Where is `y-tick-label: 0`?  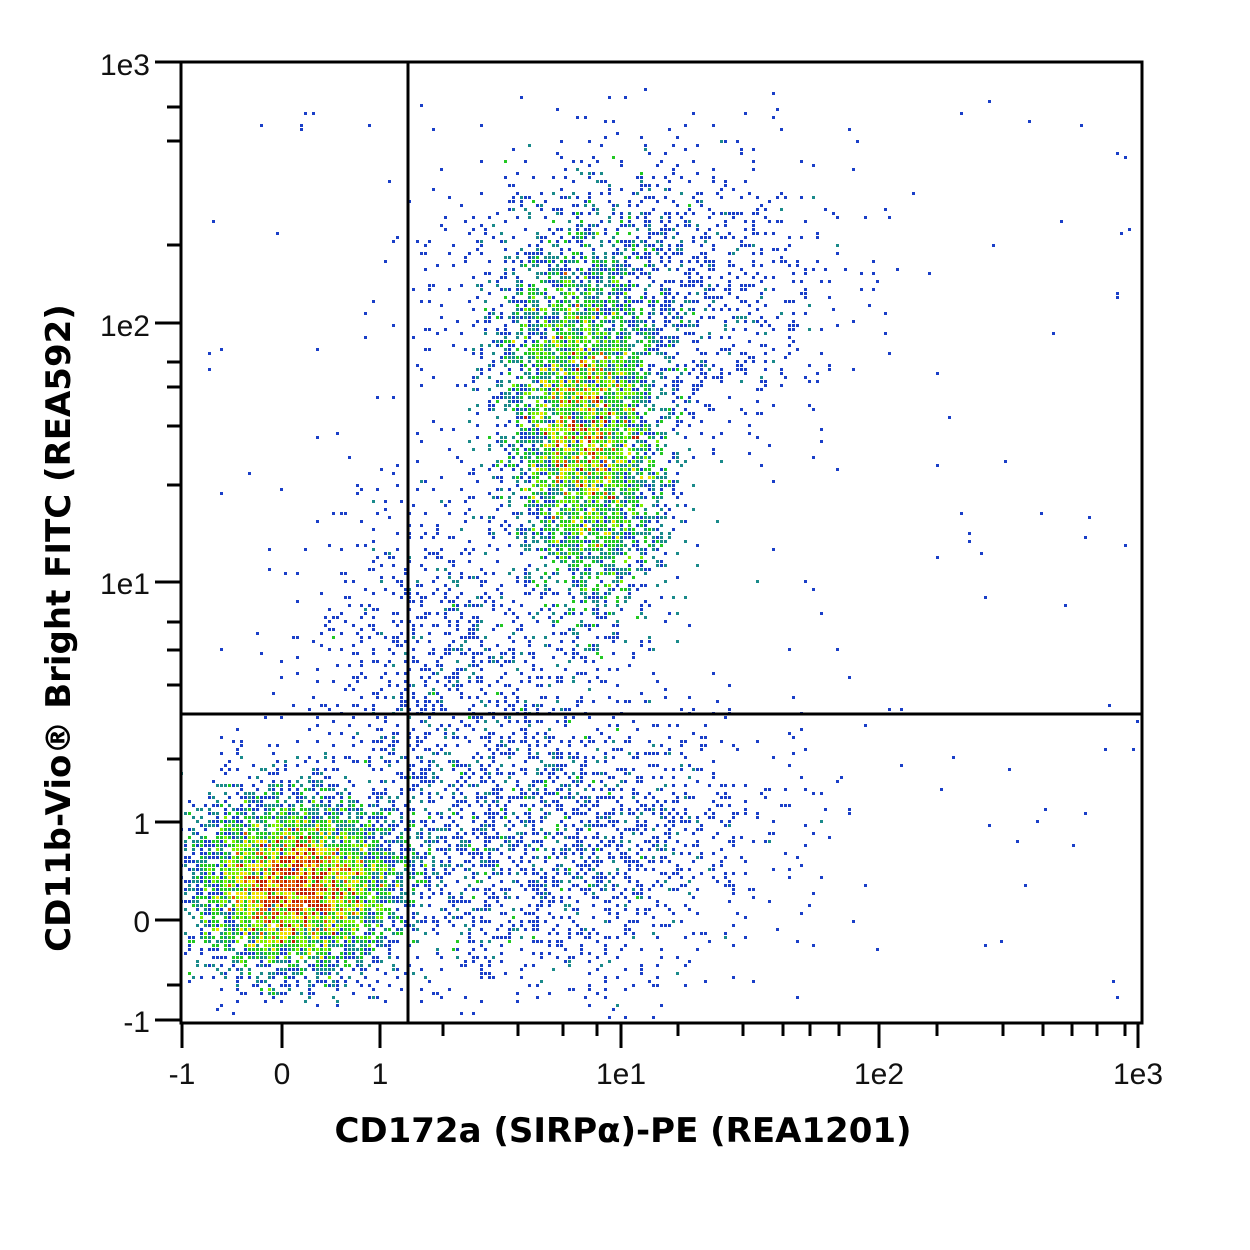 y-tick-label: 0 is located at coordinates (141, 922).